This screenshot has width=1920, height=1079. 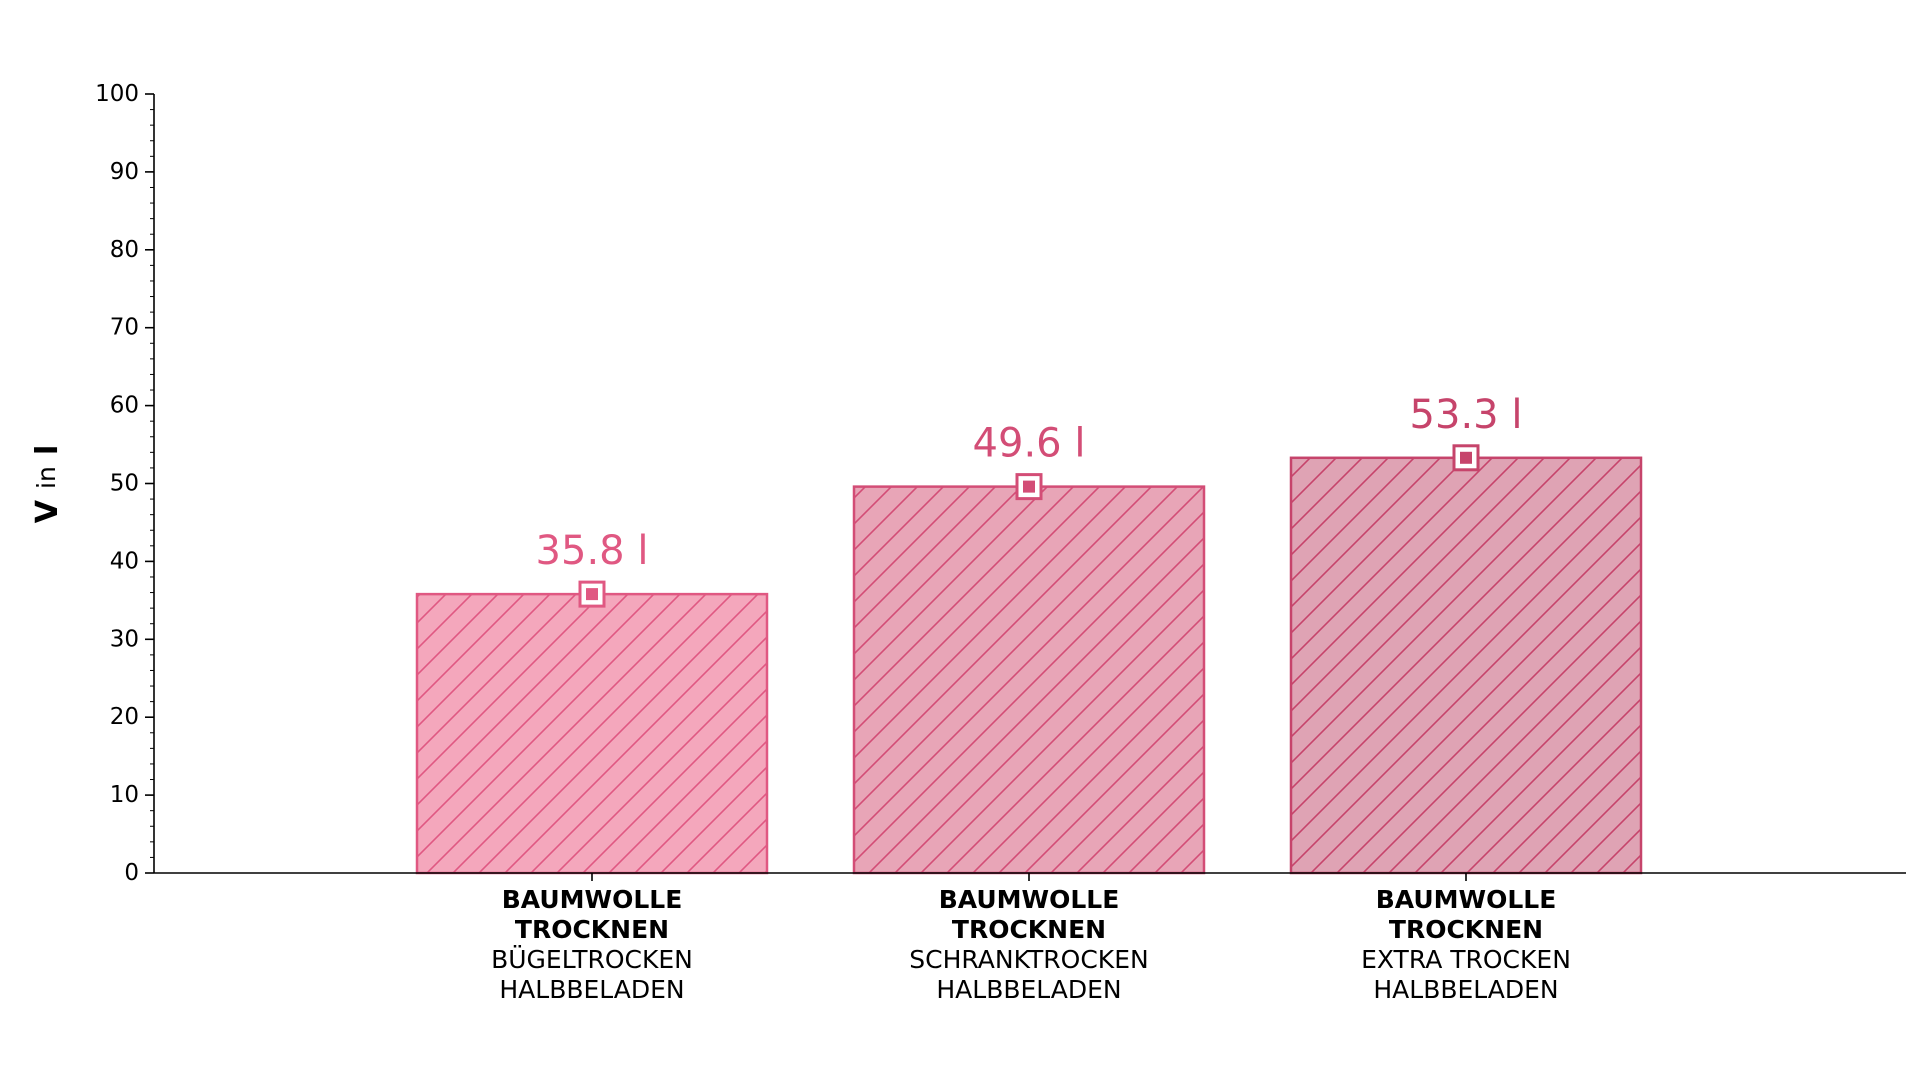 I want to click on y-tick-label-0: 0, so click(x=131, y=873).